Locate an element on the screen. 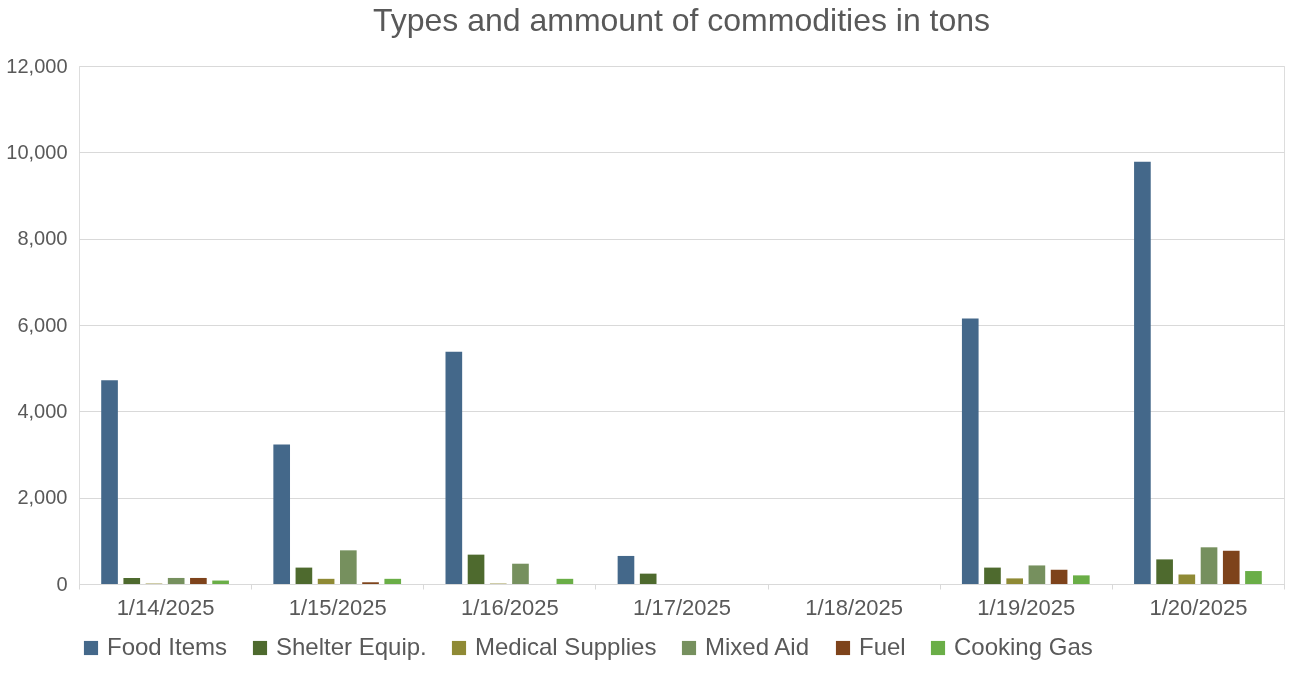 The width and height of the screenshot is (1300, 675). x-tick-label: 1/18/2025 is located at coordinates (854, 607).